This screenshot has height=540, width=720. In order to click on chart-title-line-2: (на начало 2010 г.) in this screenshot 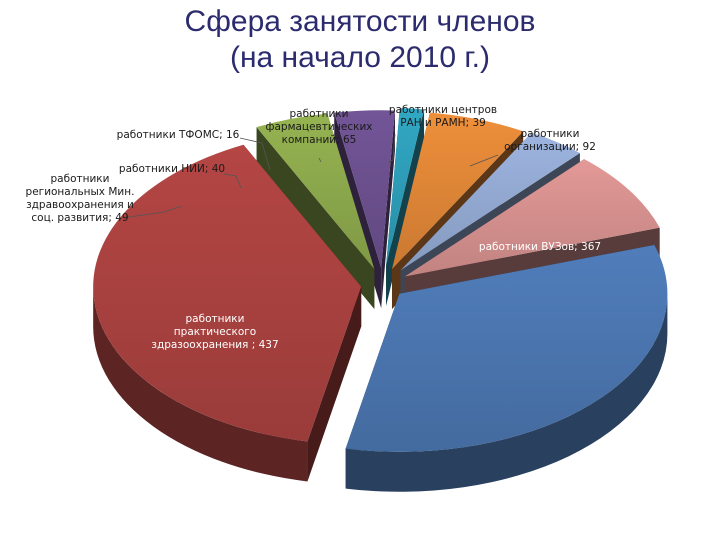, I will do `click(360, 57)`.